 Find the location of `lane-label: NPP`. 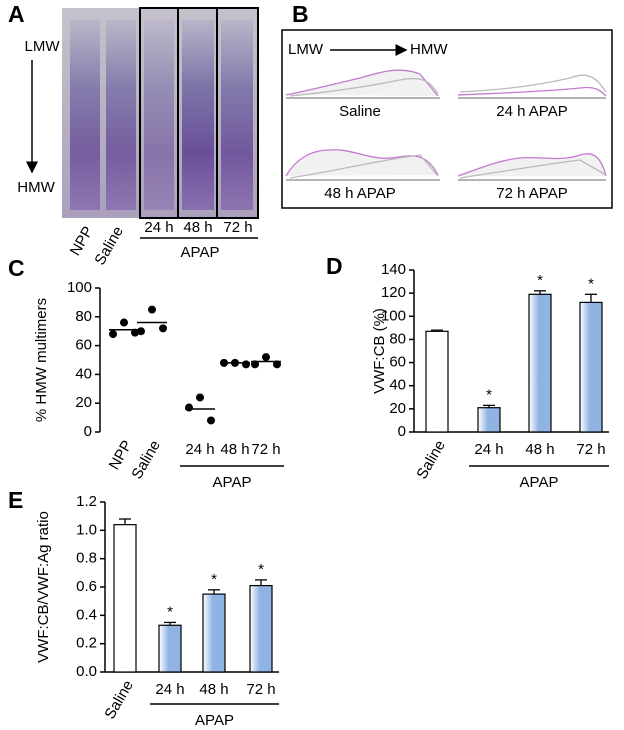

lane-label: NPP is located at coordinates (82, 240).